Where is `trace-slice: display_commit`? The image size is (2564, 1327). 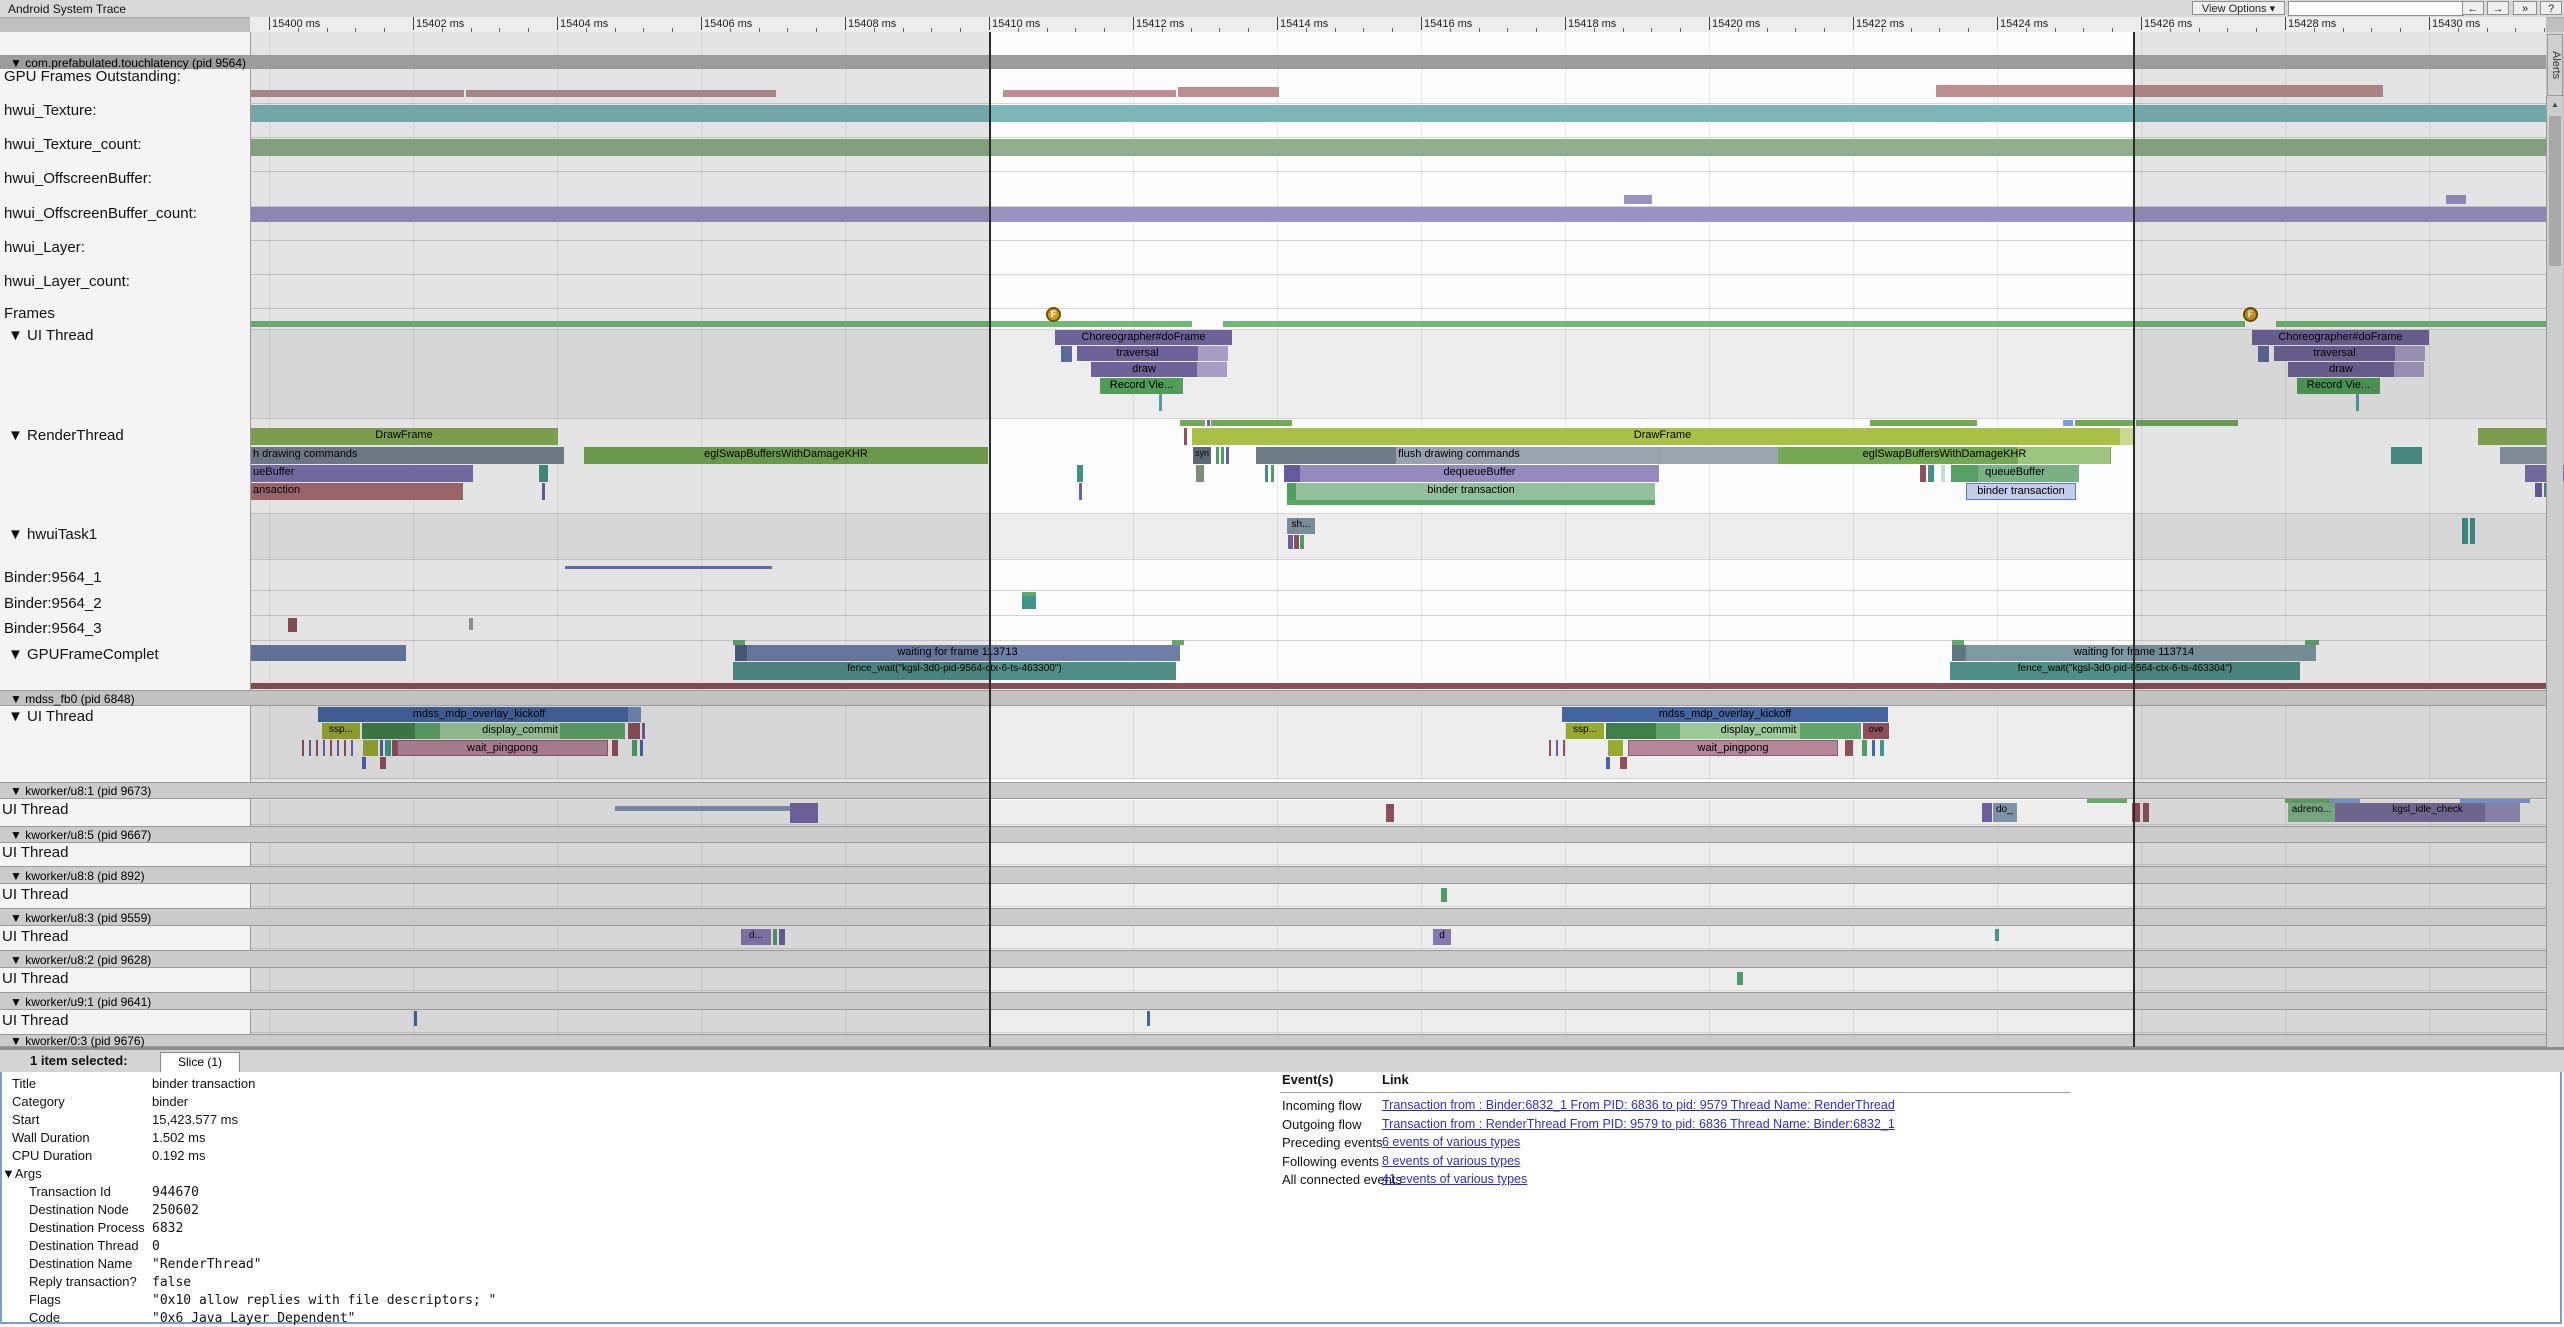 trace-slice: display_commit is located at coordinates (520, 730).